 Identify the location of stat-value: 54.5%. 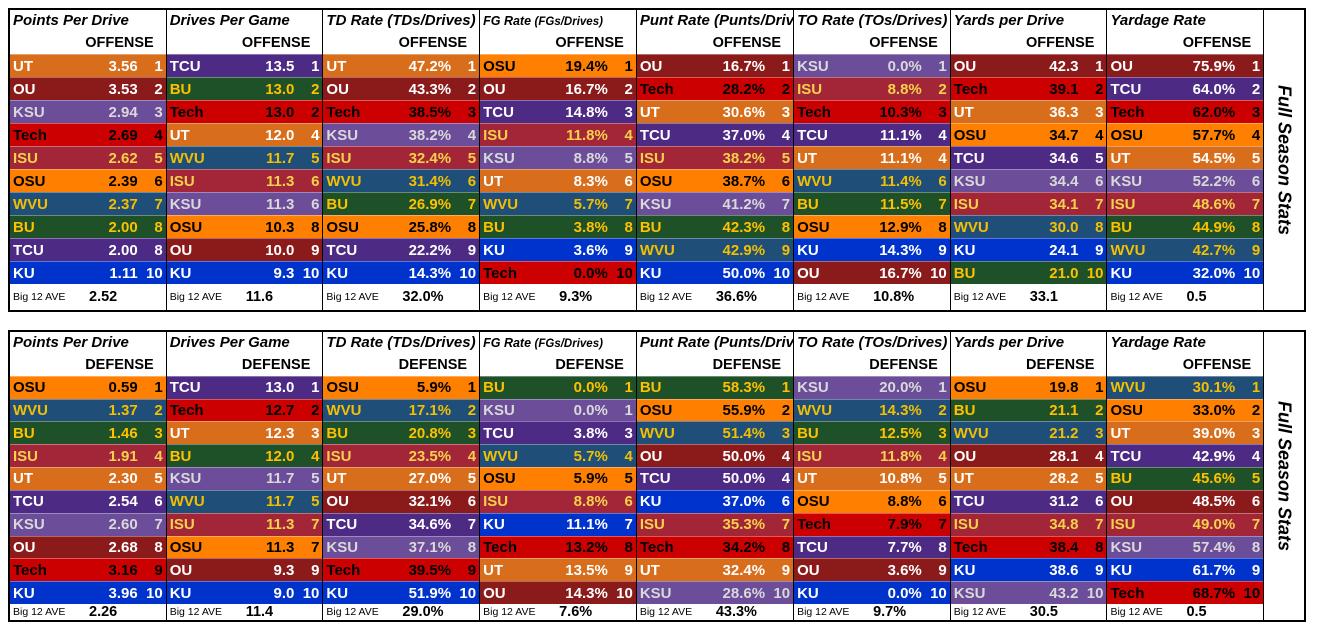
(1214, 158).